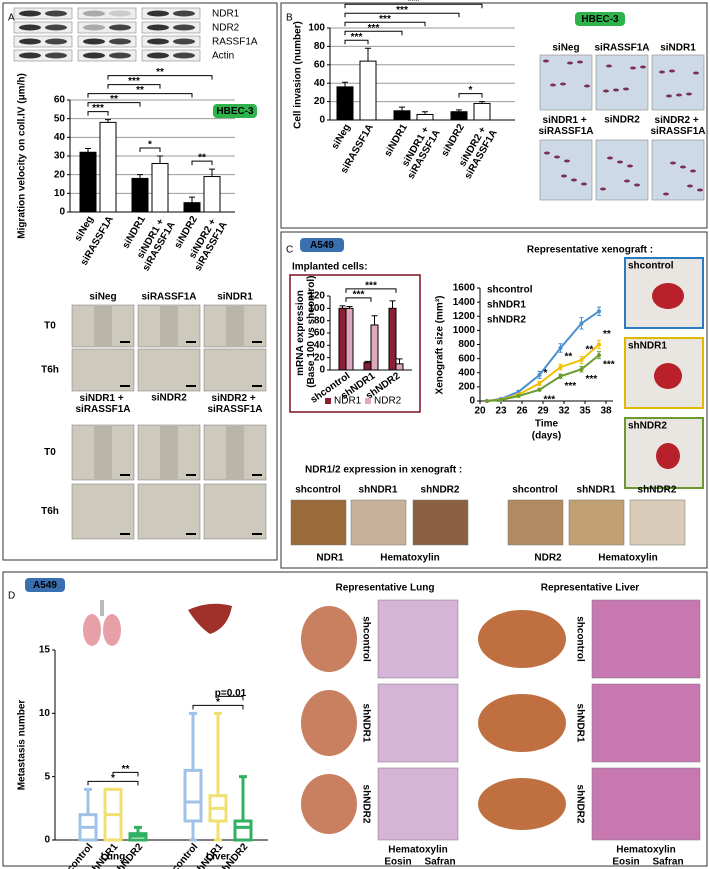 The height and width of the screenshot is (869, 710). Describe the element at coordinates (60, 156) in the screenshot. I see `y-tick-label: 30` at that location.